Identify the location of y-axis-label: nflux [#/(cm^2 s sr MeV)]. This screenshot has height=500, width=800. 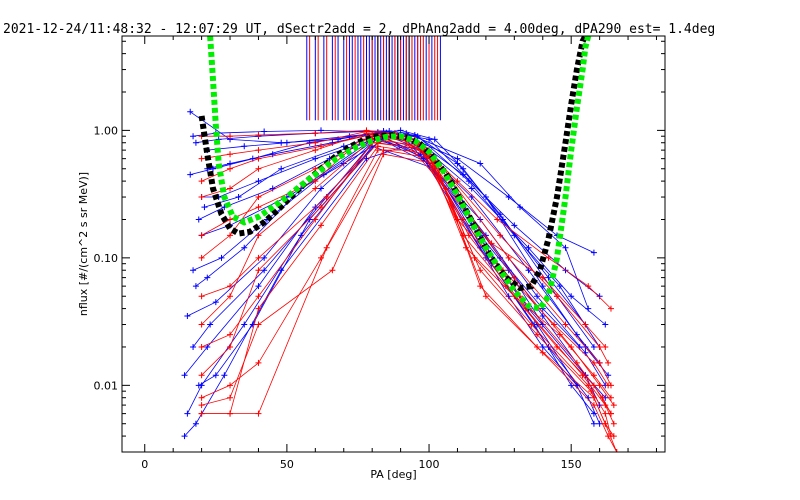
(83, 244).